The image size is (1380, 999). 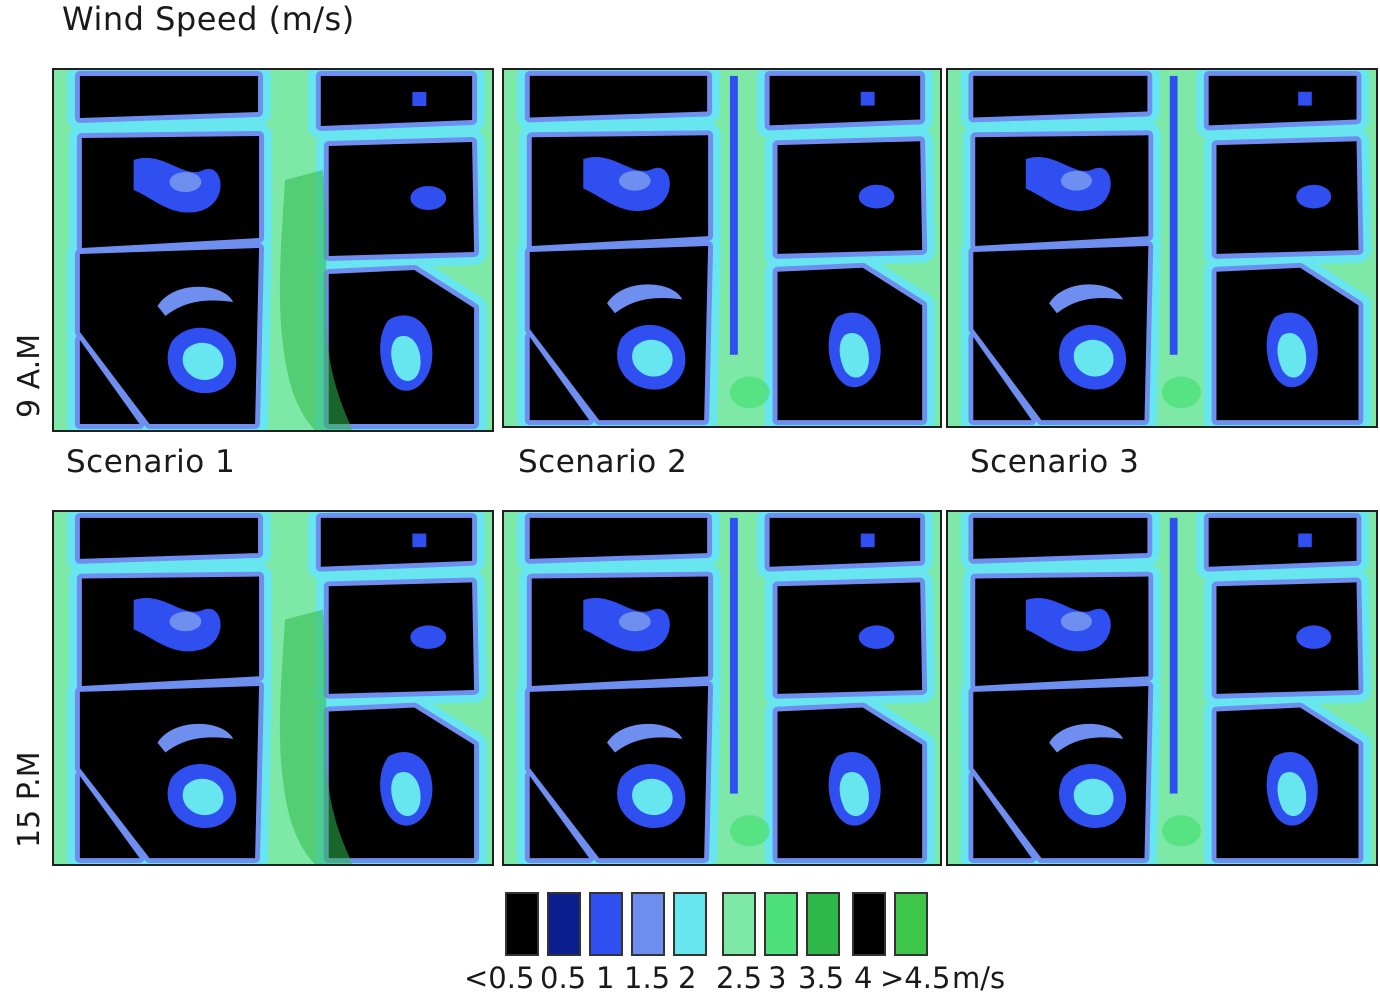 What do you see at coordinates (863, 978) in the screenshot?
I see `legend-label: 4` at bounding box center [863, 978].